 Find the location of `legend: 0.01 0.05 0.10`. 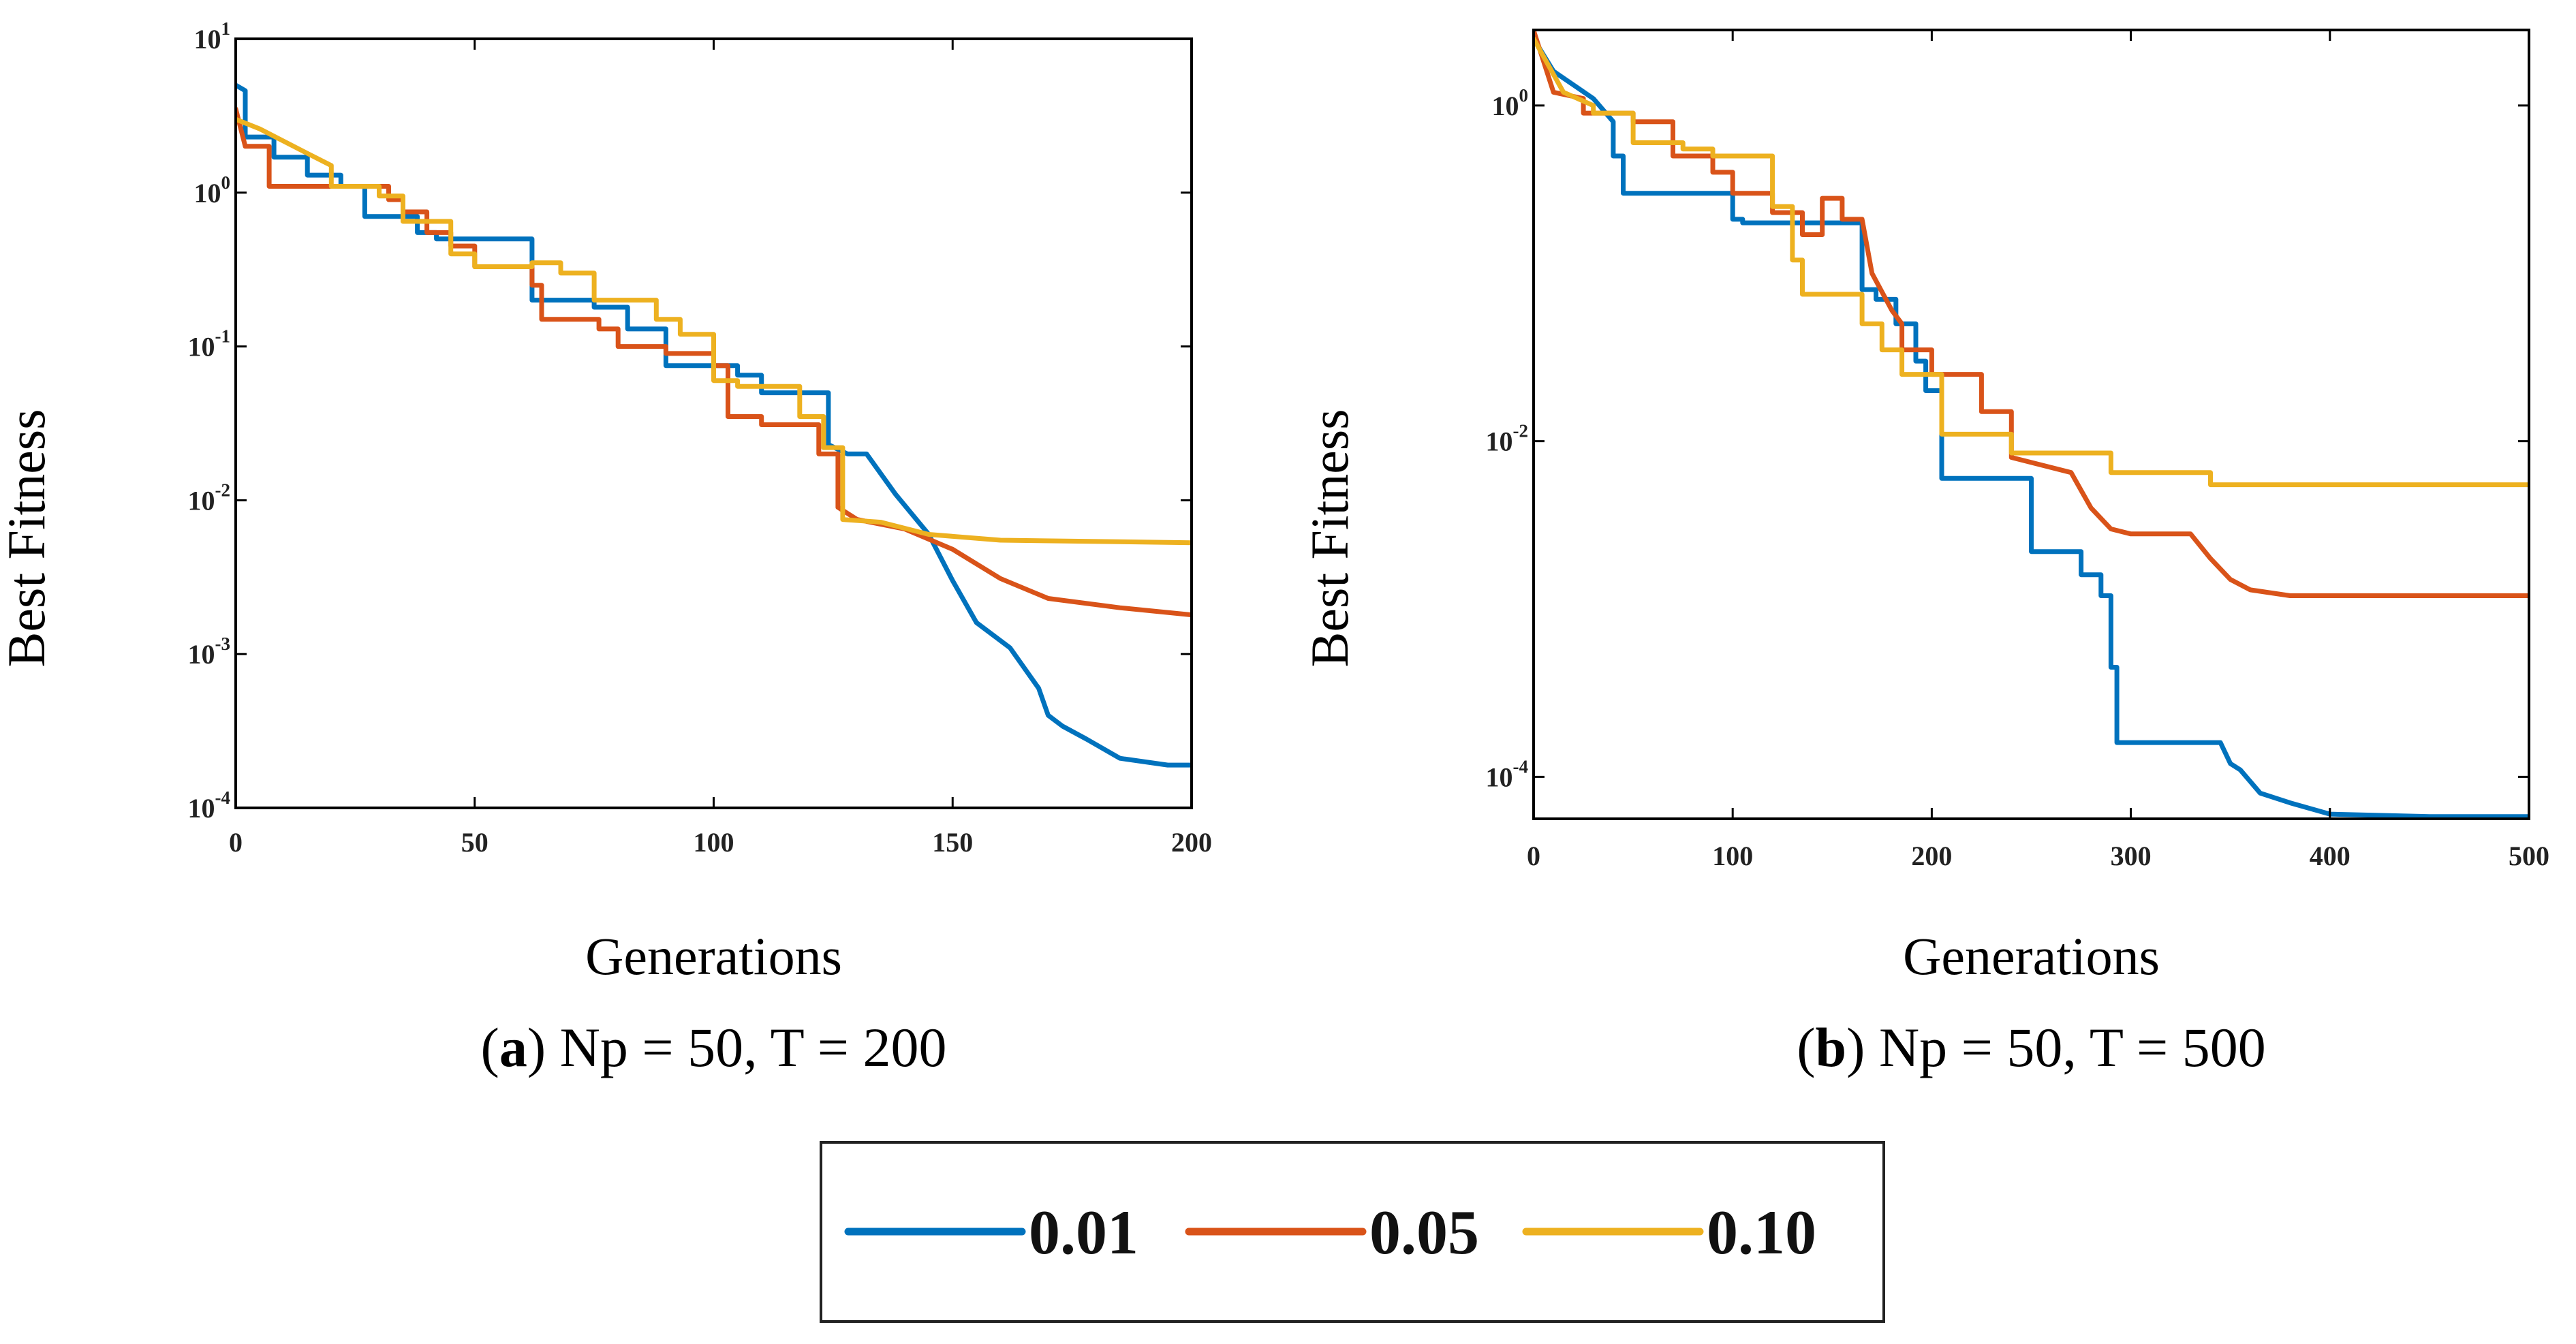

legend: 0.01 0.05 0.10 is located at coordinates (1352, 1232).